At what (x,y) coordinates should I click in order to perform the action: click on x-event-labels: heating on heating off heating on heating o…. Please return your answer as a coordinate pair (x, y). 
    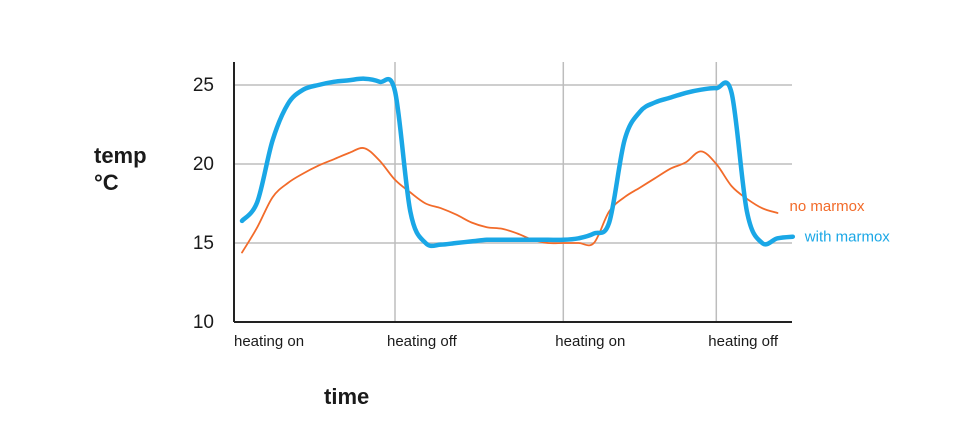
    Looking at the image, I should click on (506, 341).